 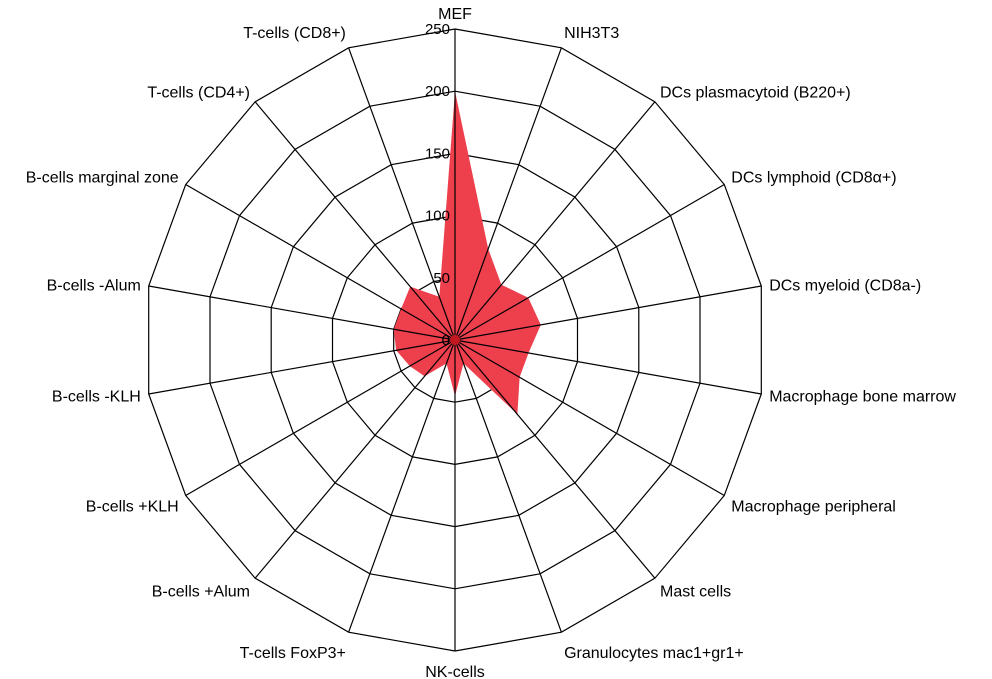 What do you see at coordinates (437, 185) in the screenshot?
I see `tick-label-layer: 0 50 100 150 200 250` at bounding box center [437, 185].